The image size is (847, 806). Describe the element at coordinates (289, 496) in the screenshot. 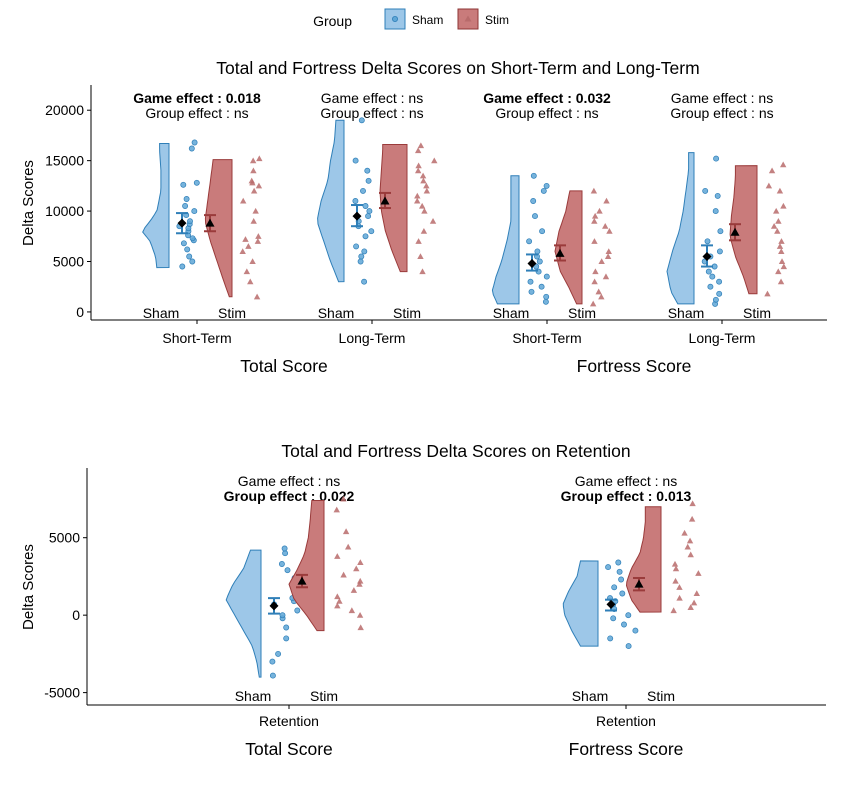

I see `annotation-label: Group effect : 0.022` at that location.